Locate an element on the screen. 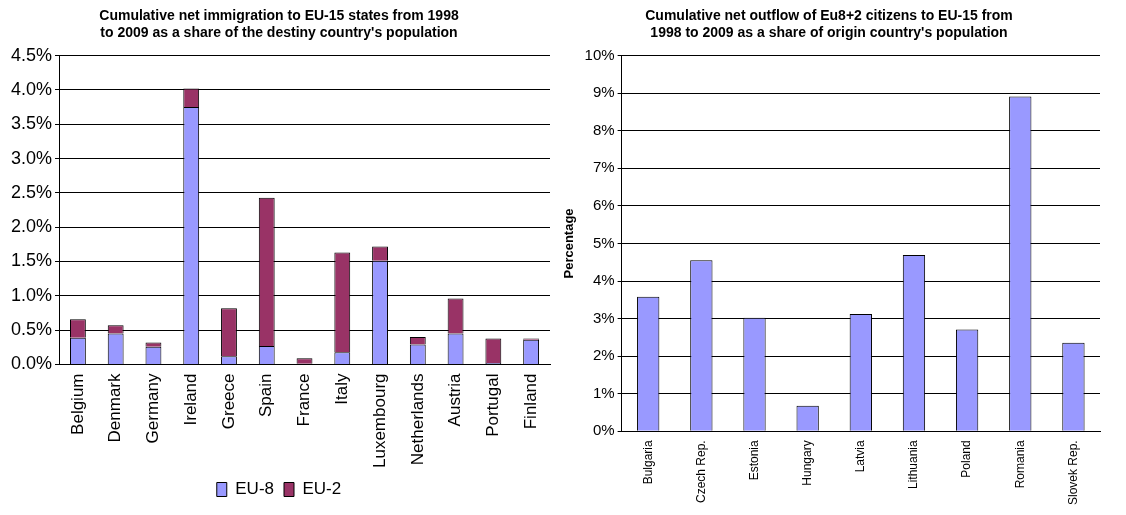  y-tick-label: 0.5% is located at coordinates (32, 329).